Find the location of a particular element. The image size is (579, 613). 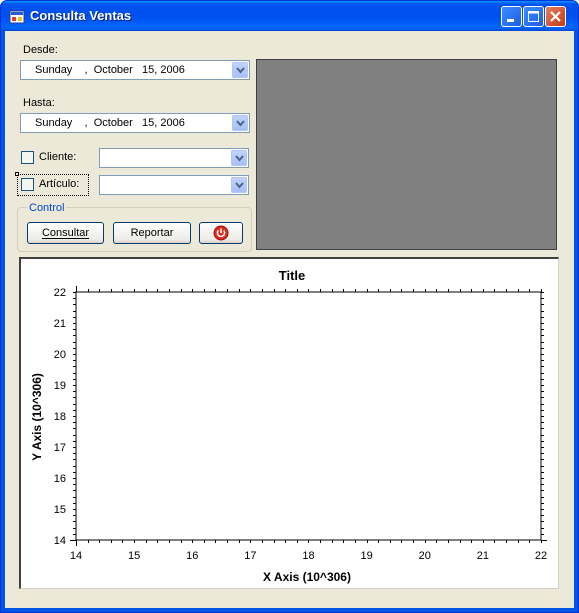

cliente-dropdown-button is located at coordinates (239, 158).